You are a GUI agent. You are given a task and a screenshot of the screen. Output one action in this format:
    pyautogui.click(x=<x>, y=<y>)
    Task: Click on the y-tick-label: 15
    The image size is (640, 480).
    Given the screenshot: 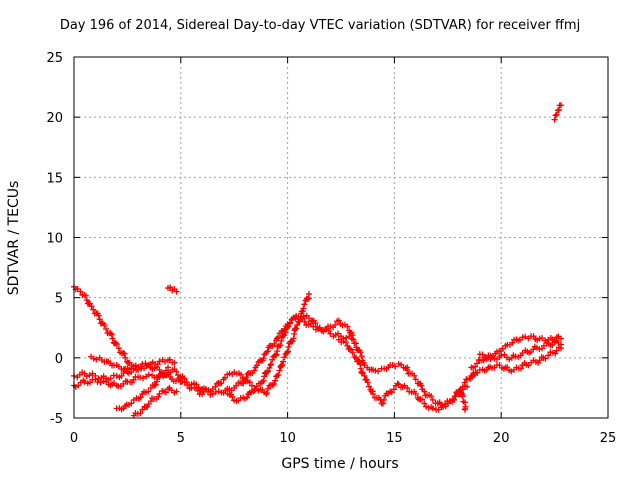 What is the action you would take?
    pyautogui.click(x=54, y=178)
    